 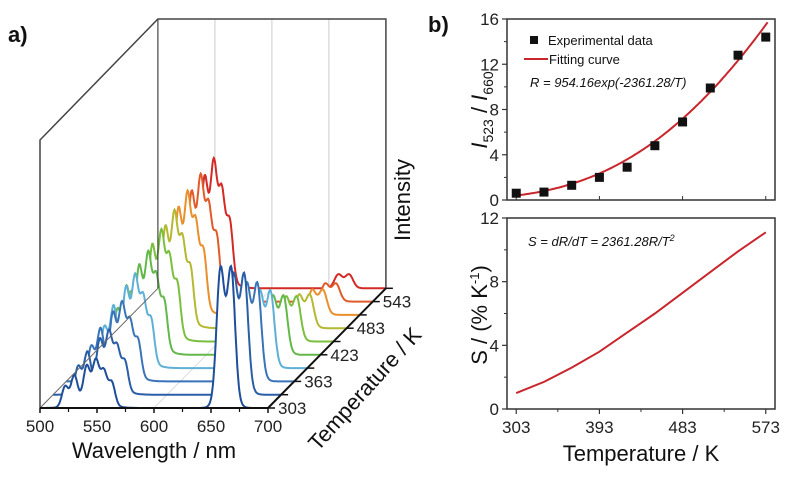 I want to click on legend-label-fitting: Fitting curve, so click(x=584, y=59).